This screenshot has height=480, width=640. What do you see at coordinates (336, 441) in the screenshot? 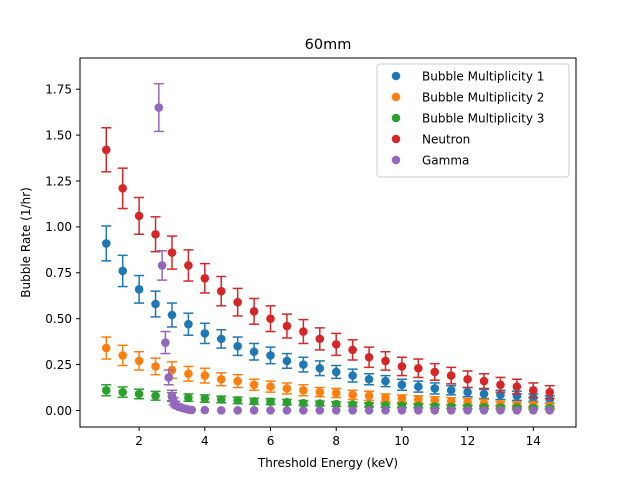
I see `x-tick-label: 8` at bounding box center [336, 441].